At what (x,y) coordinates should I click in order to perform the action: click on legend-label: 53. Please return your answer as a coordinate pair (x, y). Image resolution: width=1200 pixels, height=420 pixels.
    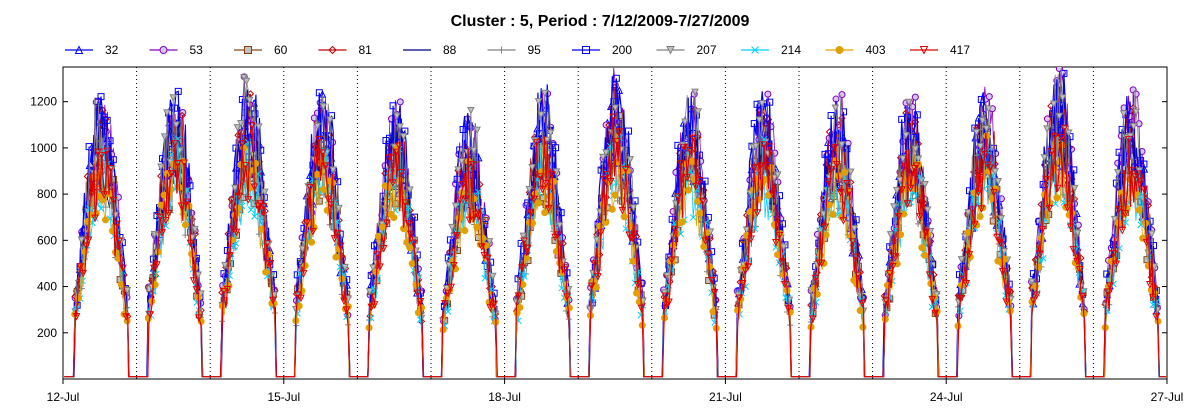
    Looking at the image, I should click on (197, 50).